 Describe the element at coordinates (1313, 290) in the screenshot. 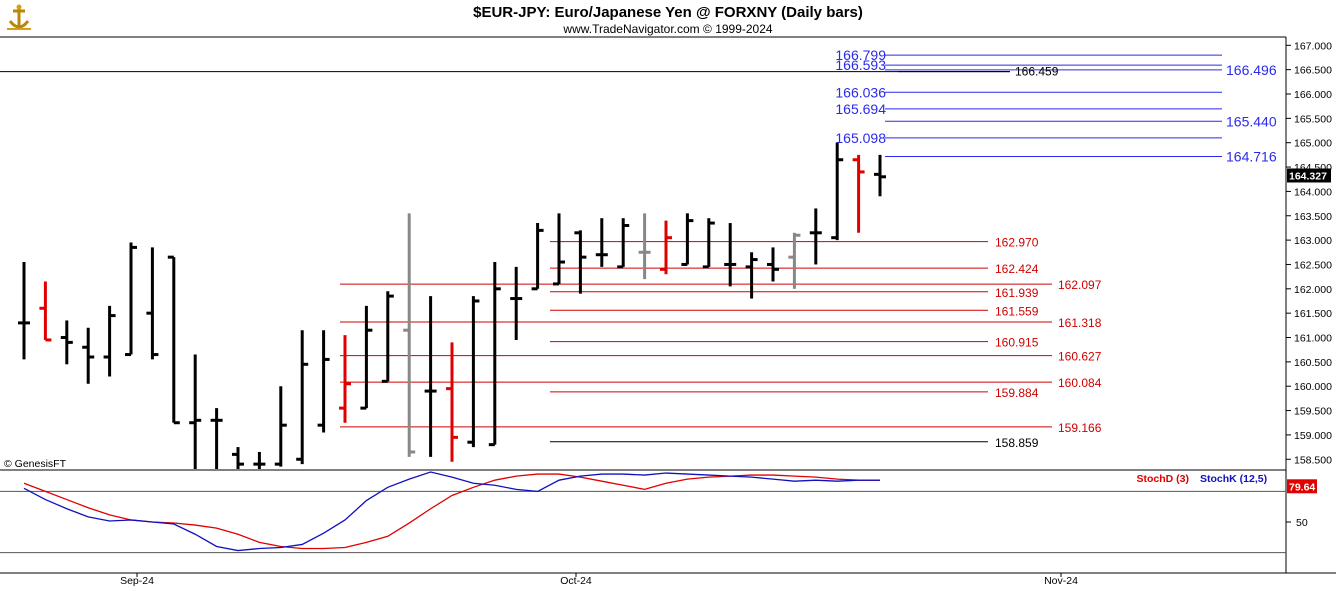

I see `price-tick-label: 162.000` at that location.